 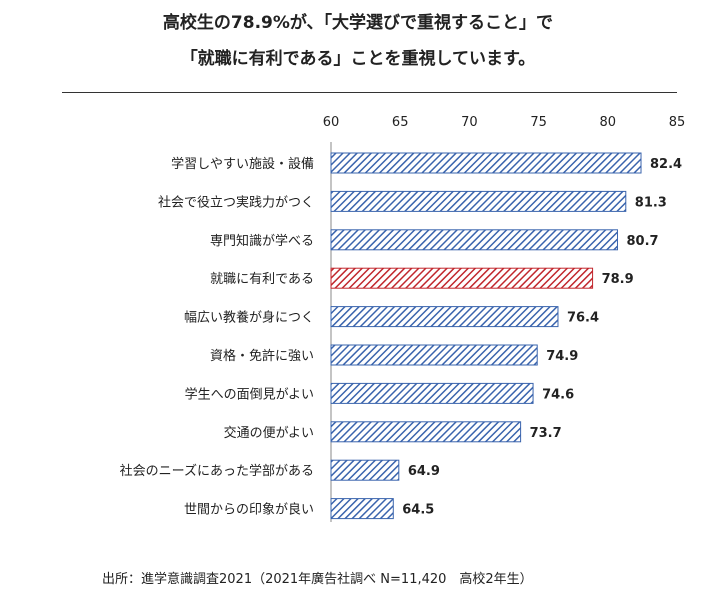 I want to click on data-label: 80.7, so click(x=642, y=241).